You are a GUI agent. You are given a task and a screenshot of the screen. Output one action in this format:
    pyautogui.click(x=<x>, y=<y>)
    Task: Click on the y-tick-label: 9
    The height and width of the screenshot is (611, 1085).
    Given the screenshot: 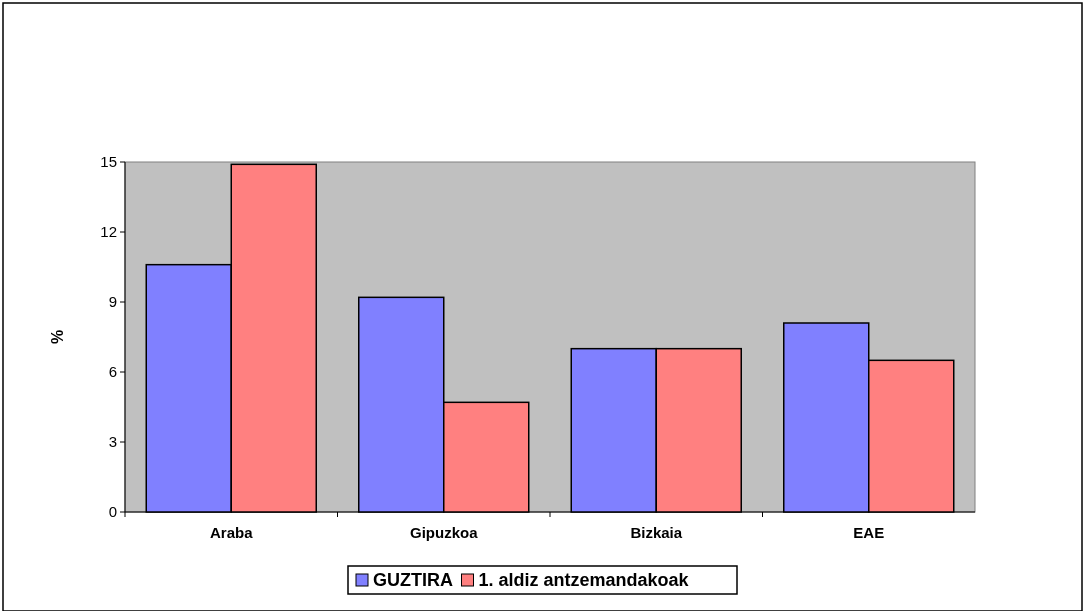 What is the action you would take?
    pyautogui.click(x=112, y=302)
    